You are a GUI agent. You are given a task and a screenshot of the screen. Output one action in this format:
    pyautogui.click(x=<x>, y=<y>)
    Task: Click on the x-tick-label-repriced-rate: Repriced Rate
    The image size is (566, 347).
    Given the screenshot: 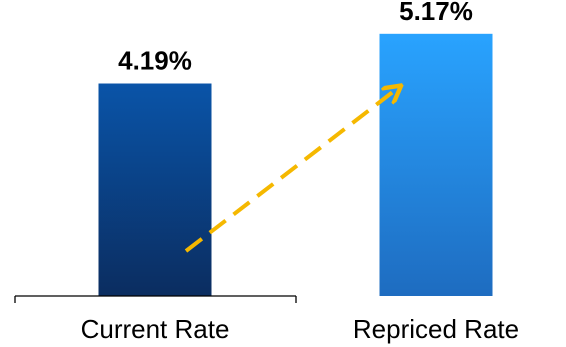 What is the action you would take?
    pyautogui.click(x=436, y=329)
    